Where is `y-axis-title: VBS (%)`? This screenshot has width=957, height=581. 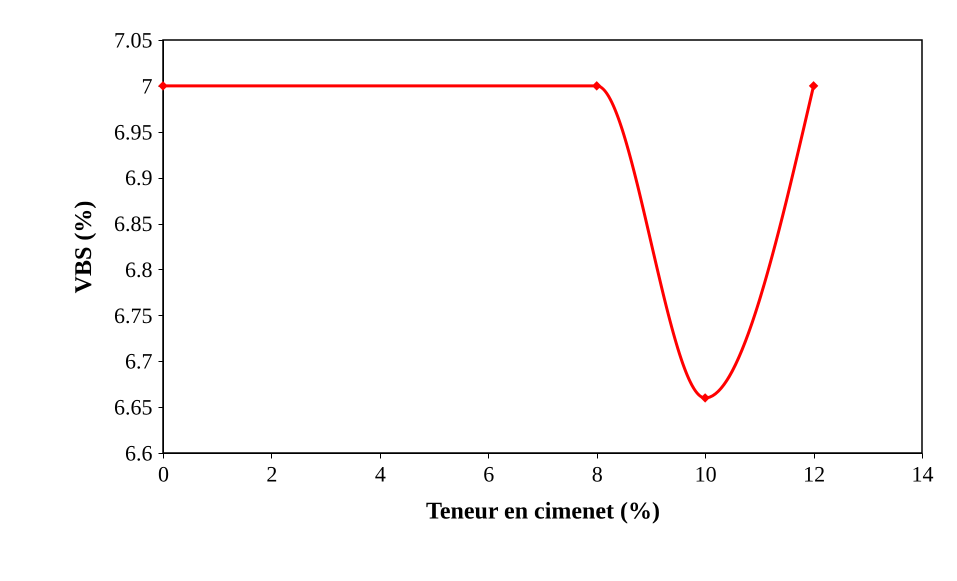
y-axis-title: VBS (%) is located at coordinates (84, 247).